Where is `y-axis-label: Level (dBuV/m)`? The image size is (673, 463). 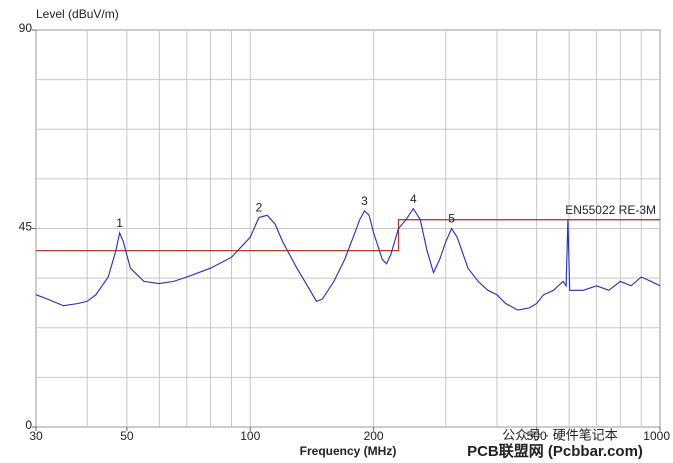 y-axis-label: Level (dBuV/m) is located at coordinates (77, 14).